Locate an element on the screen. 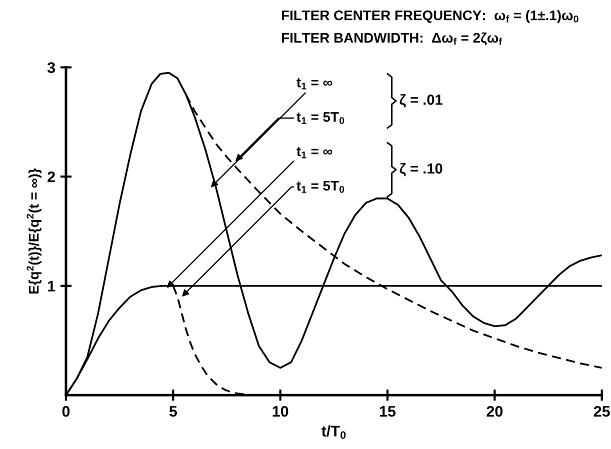  chart-title: FILTER CENTER FREQUENCY: ω$_{f}$ = (1±.1)ω$_{0}$ is located at coordinates (430, 17).